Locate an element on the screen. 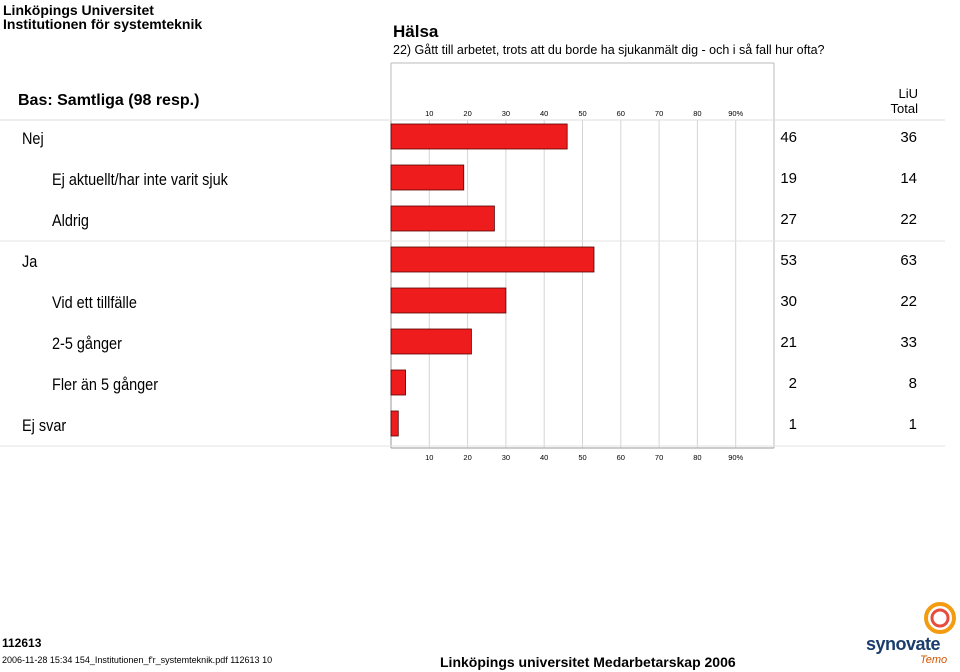 Image resolution: width=960 pixels, height=672 pixels. temo-logo: Temo is located at coordinates (934, 660).